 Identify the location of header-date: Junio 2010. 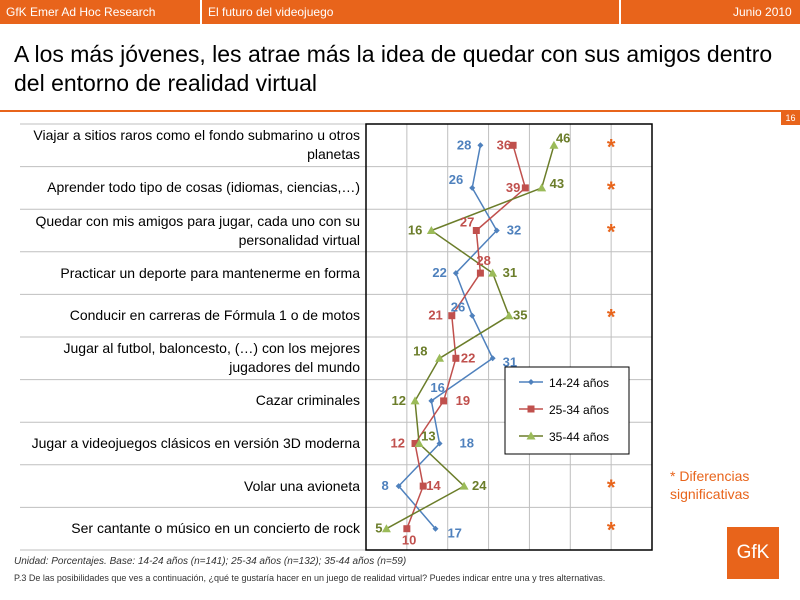
(762, 12).